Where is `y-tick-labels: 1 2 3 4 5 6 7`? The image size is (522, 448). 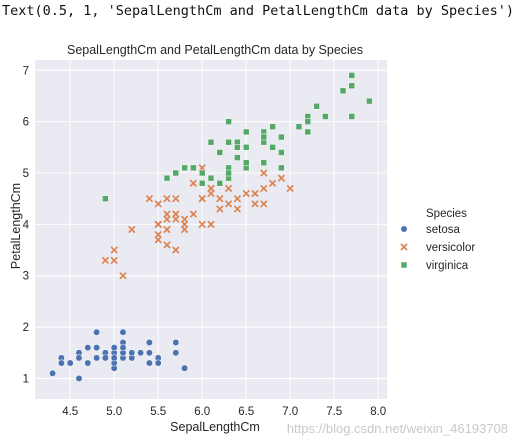 y-tick-labels: 1 2 3 4 5 6 7 is located at coordinates (26, 225).